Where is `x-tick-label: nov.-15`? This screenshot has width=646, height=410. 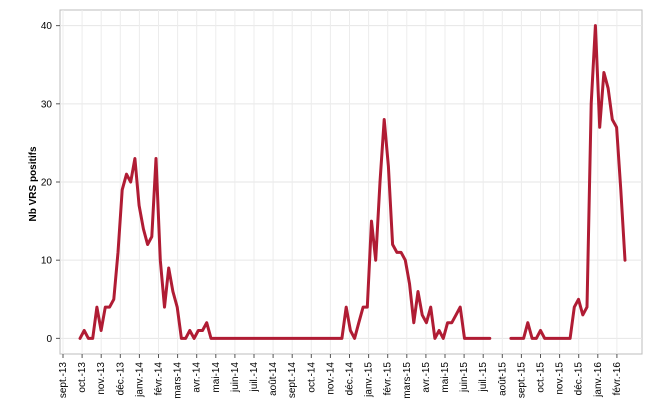
x-tick-label: nov.-15 is located at coordinates (560, 378).